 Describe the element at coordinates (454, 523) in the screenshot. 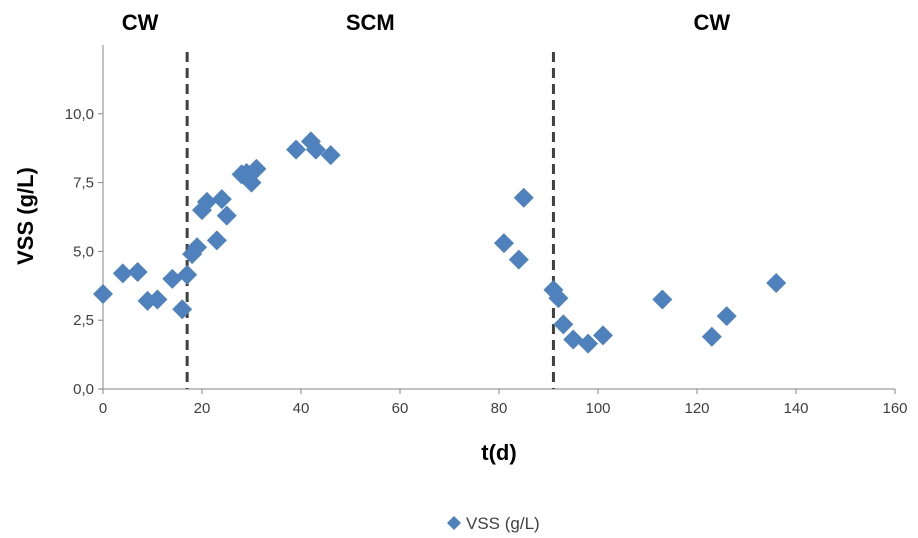

I see `legend-marker-diamond-icon` at that location.